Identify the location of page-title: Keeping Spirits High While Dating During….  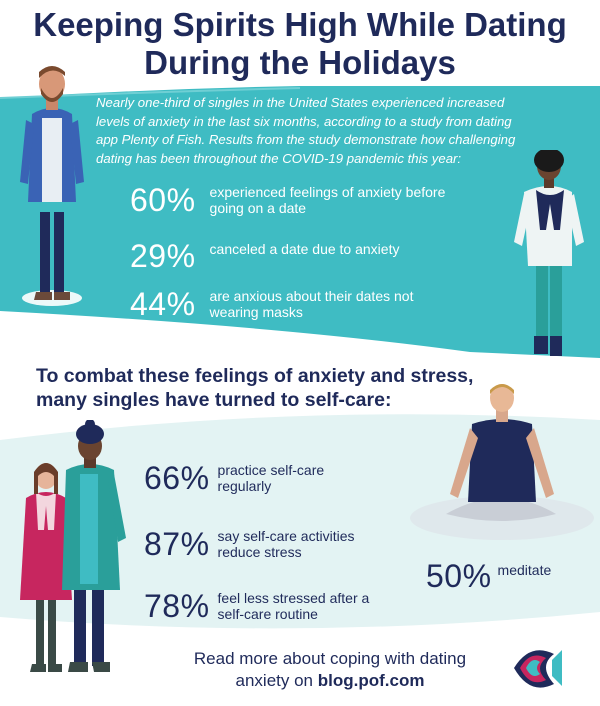
(300, 44).